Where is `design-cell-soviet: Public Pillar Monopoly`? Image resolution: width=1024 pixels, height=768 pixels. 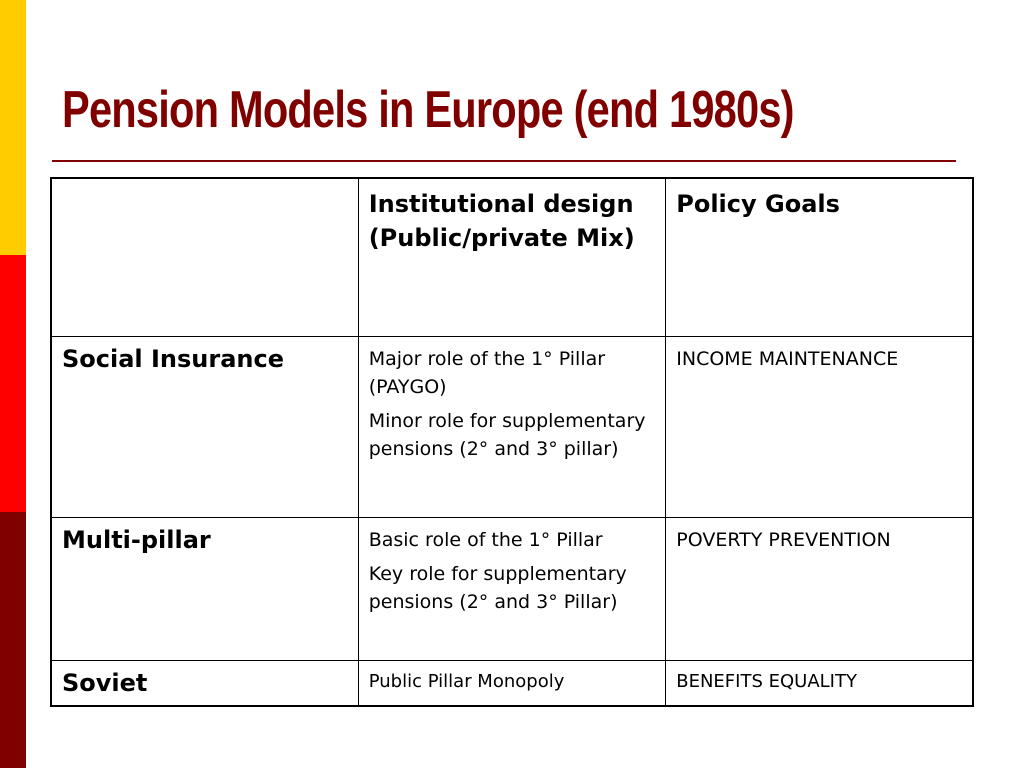
design-cell-soviet: Public Pillar Monopoly is located at coordinates (512, 683).